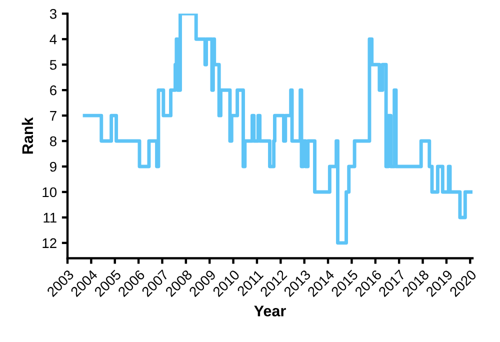  What do you see at coordinates (53, 141) in the screenshot?
I see `y-tick-label: 8` at bounding box center [53, 141].